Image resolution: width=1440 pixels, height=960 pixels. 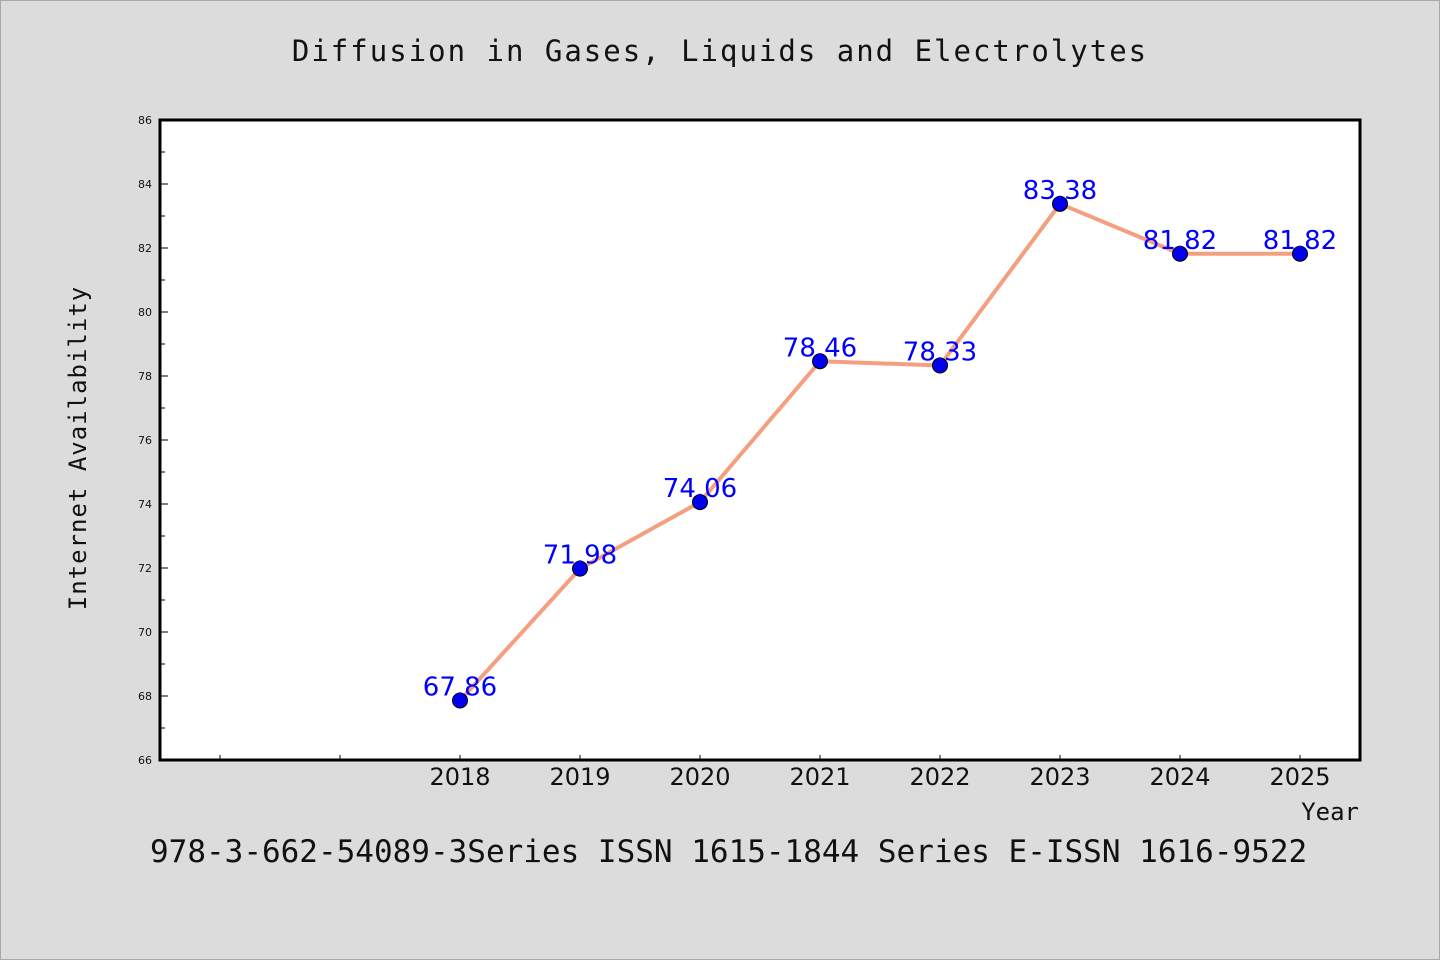 What do you see at coordinates (145, 504) in the screenshot?
I see `y-tick-label: 74` at bounding box center [145, 504].